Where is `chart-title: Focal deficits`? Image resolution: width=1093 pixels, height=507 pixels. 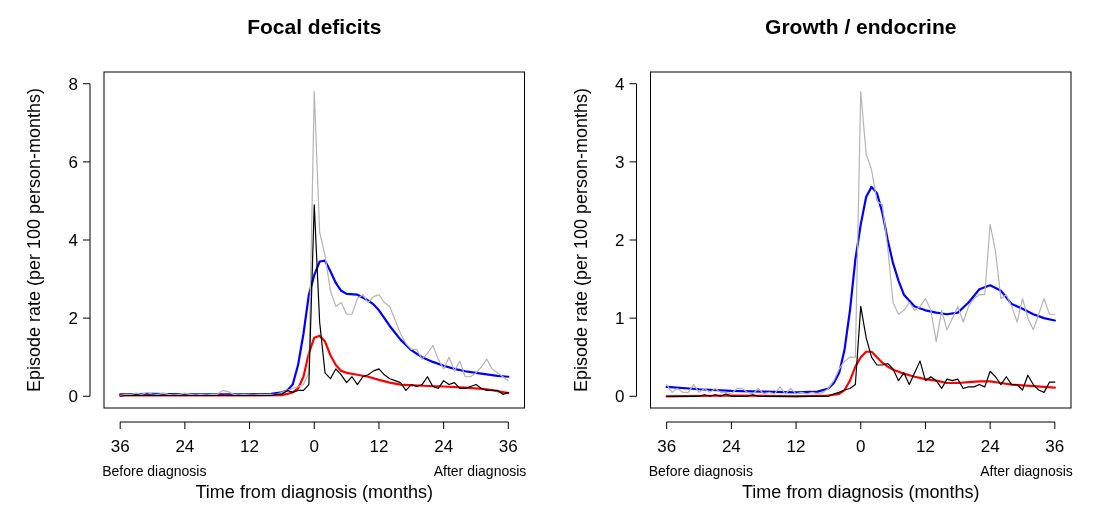
chart-title: Focal deficits is located at coordinates (314, 26).